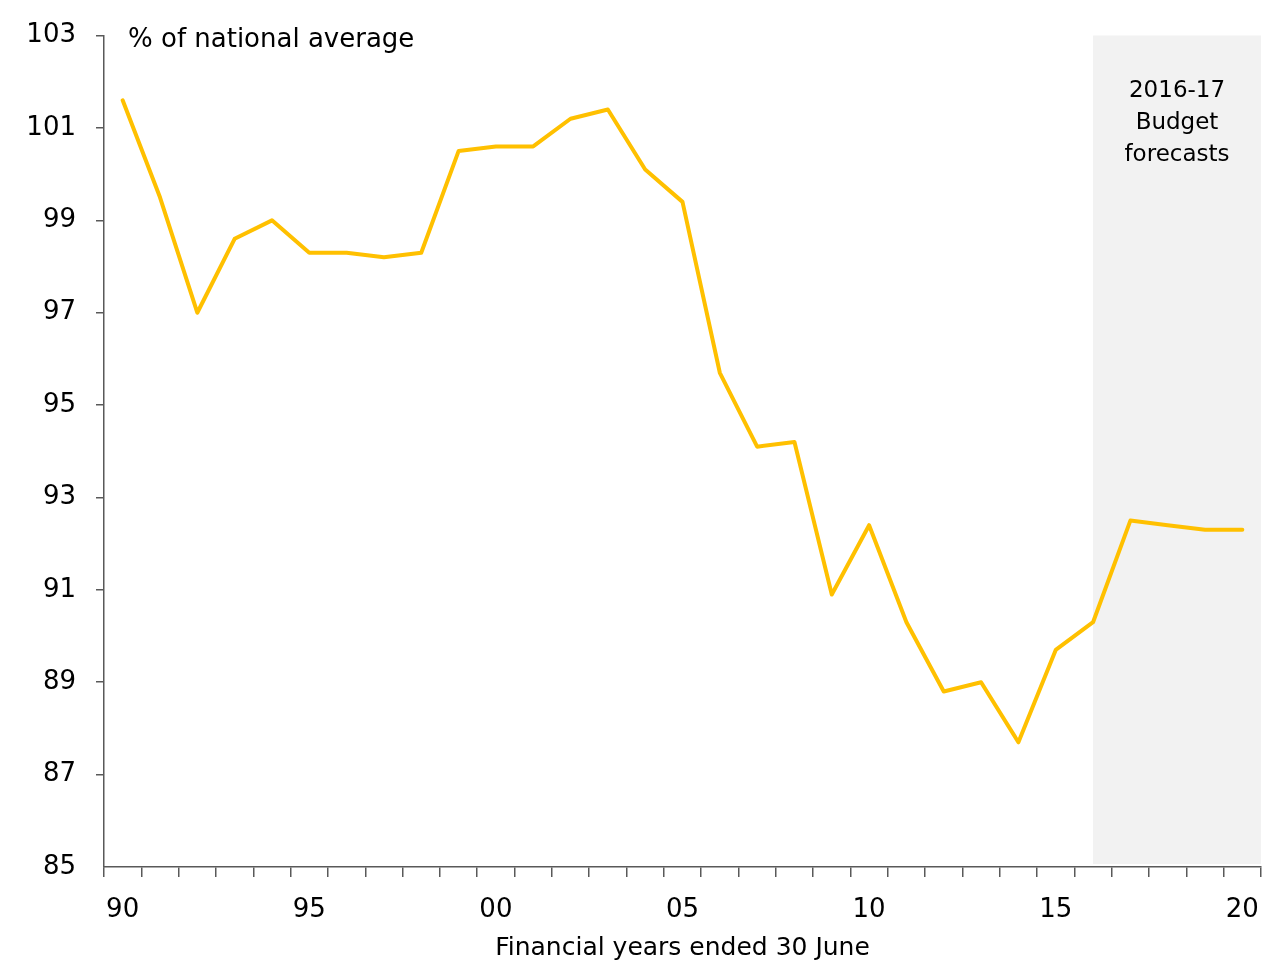 Image resolution: width=1287 pixels, height=963 pixels. I want to click on x-tick-label: 20, so click(1242, 908).